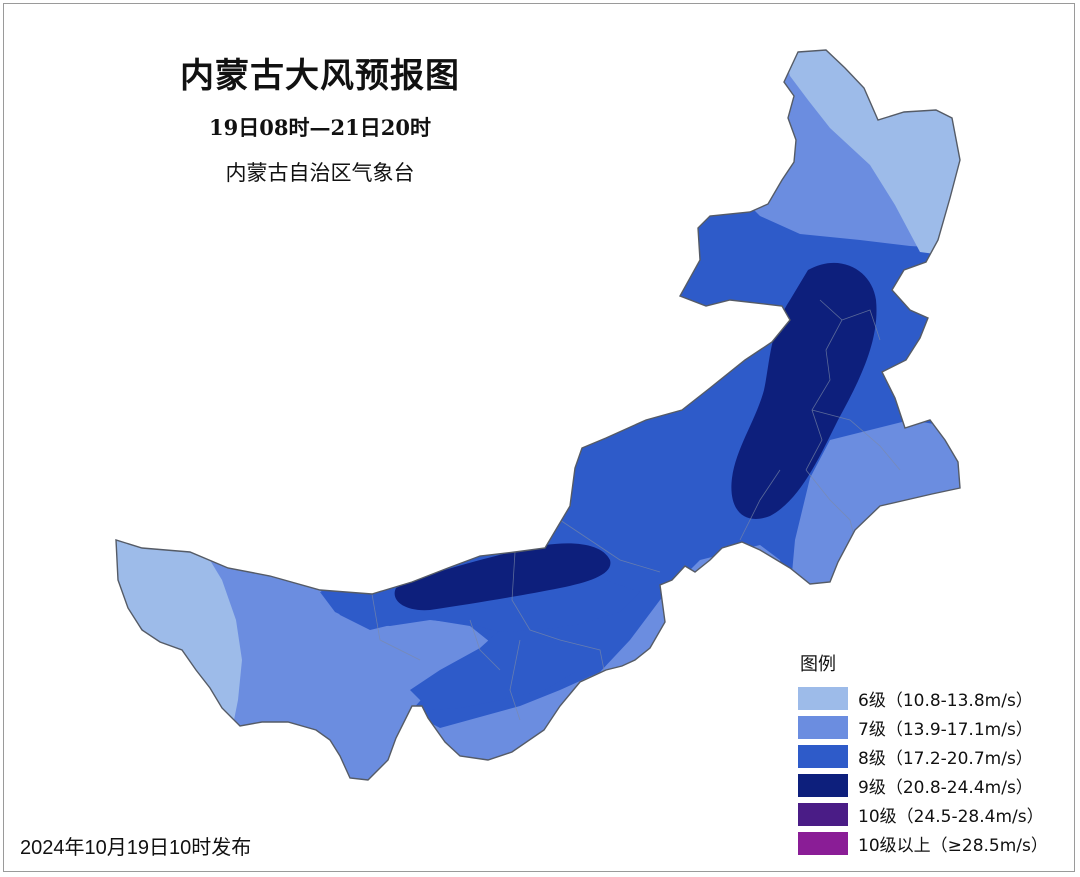 The image size is (1080, 877). I want to click on legend-label: 10级以上（≥28.5m/s）, so click(953, 845).